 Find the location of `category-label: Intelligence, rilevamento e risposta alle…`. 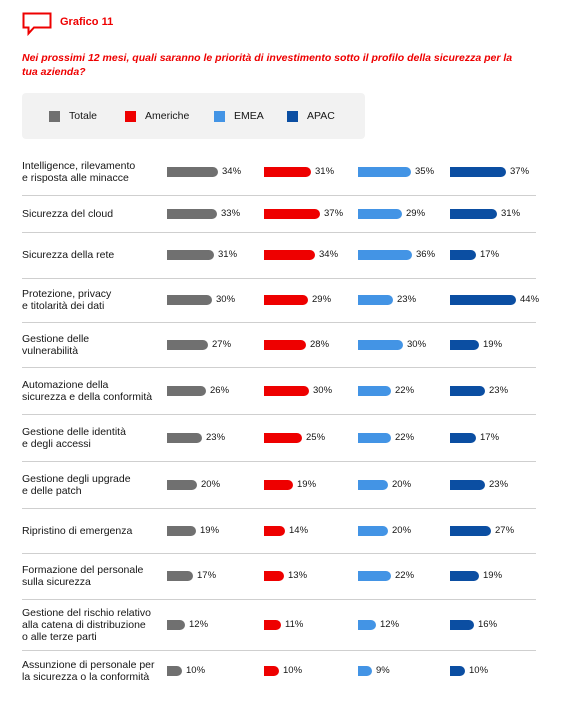

category-label: Intelligence, rilevamento e risposta alle… is located at coordinates (92, 172).